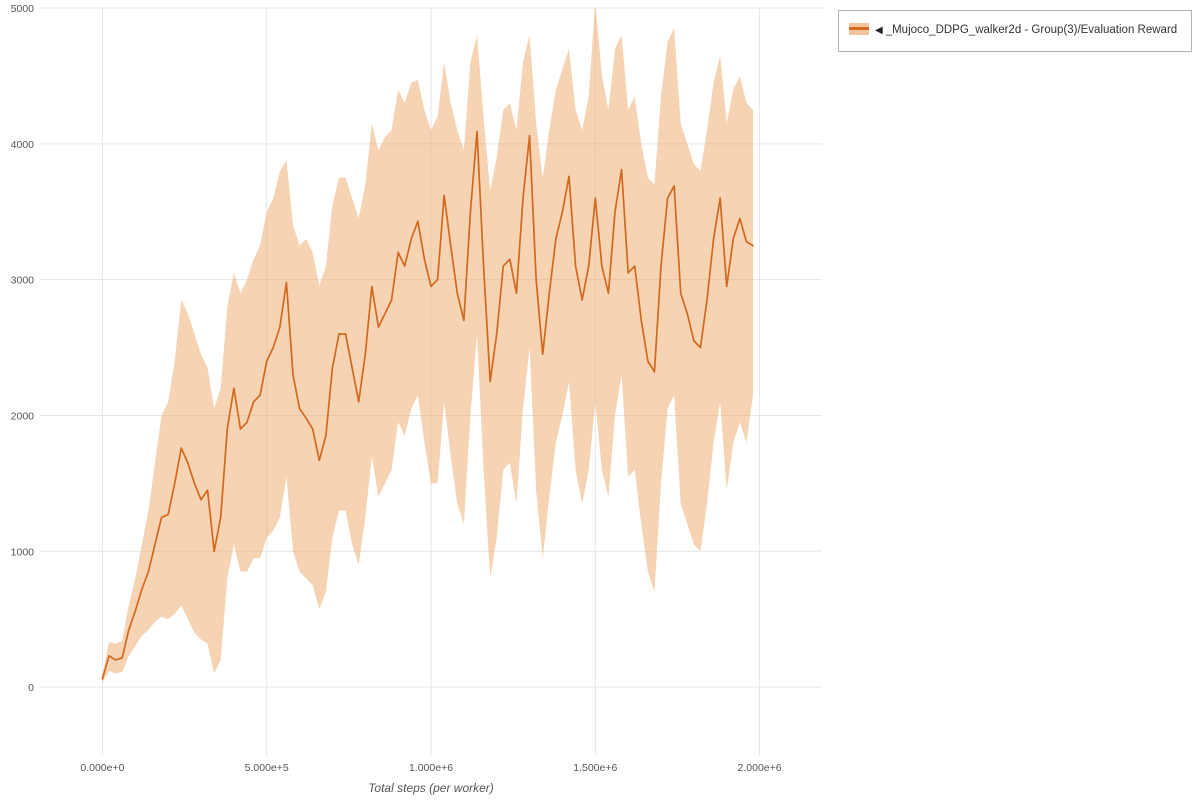  Describe the element at coordinates (23, 9) in the screenshot. I see `y-tick-label: 5000` at that location.